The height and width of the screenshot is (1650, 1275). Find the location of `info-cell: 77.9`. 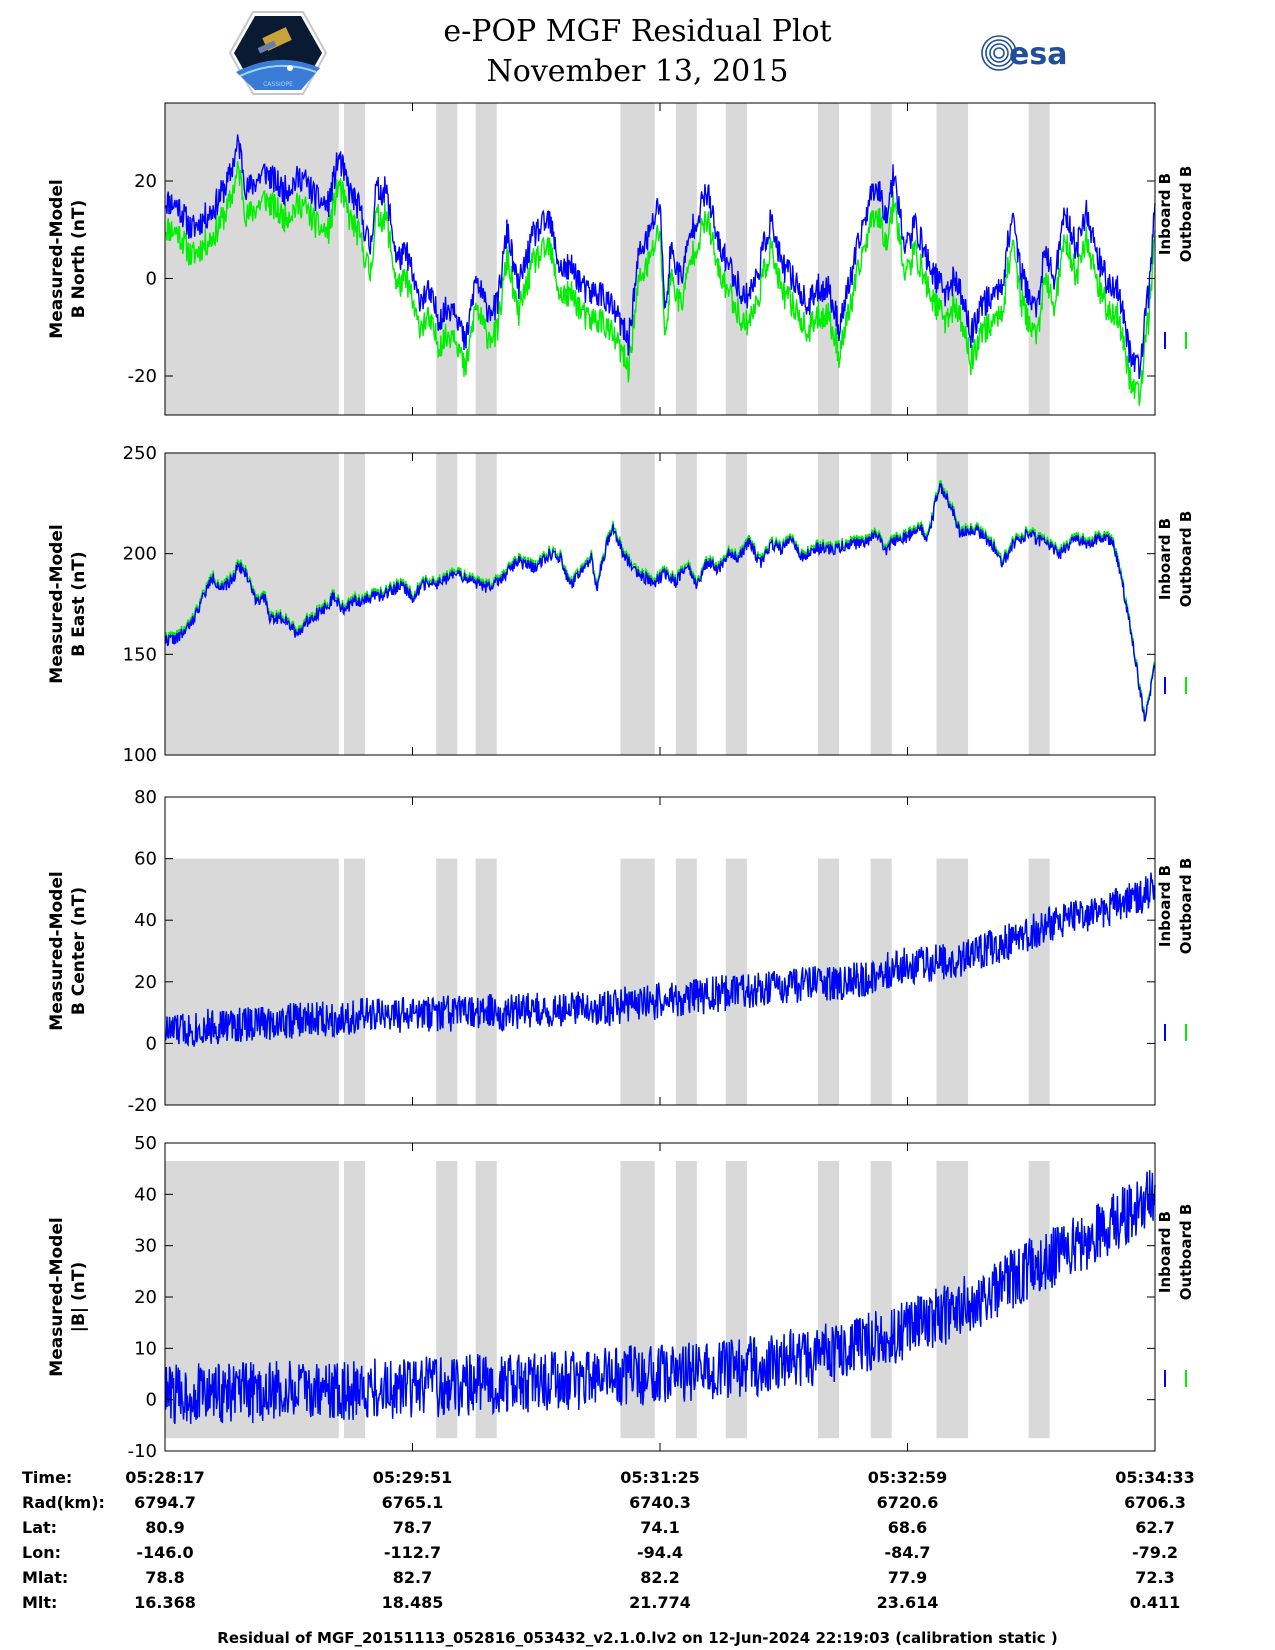

info-cell: 77.9 is located at coordinates (907, 1577).